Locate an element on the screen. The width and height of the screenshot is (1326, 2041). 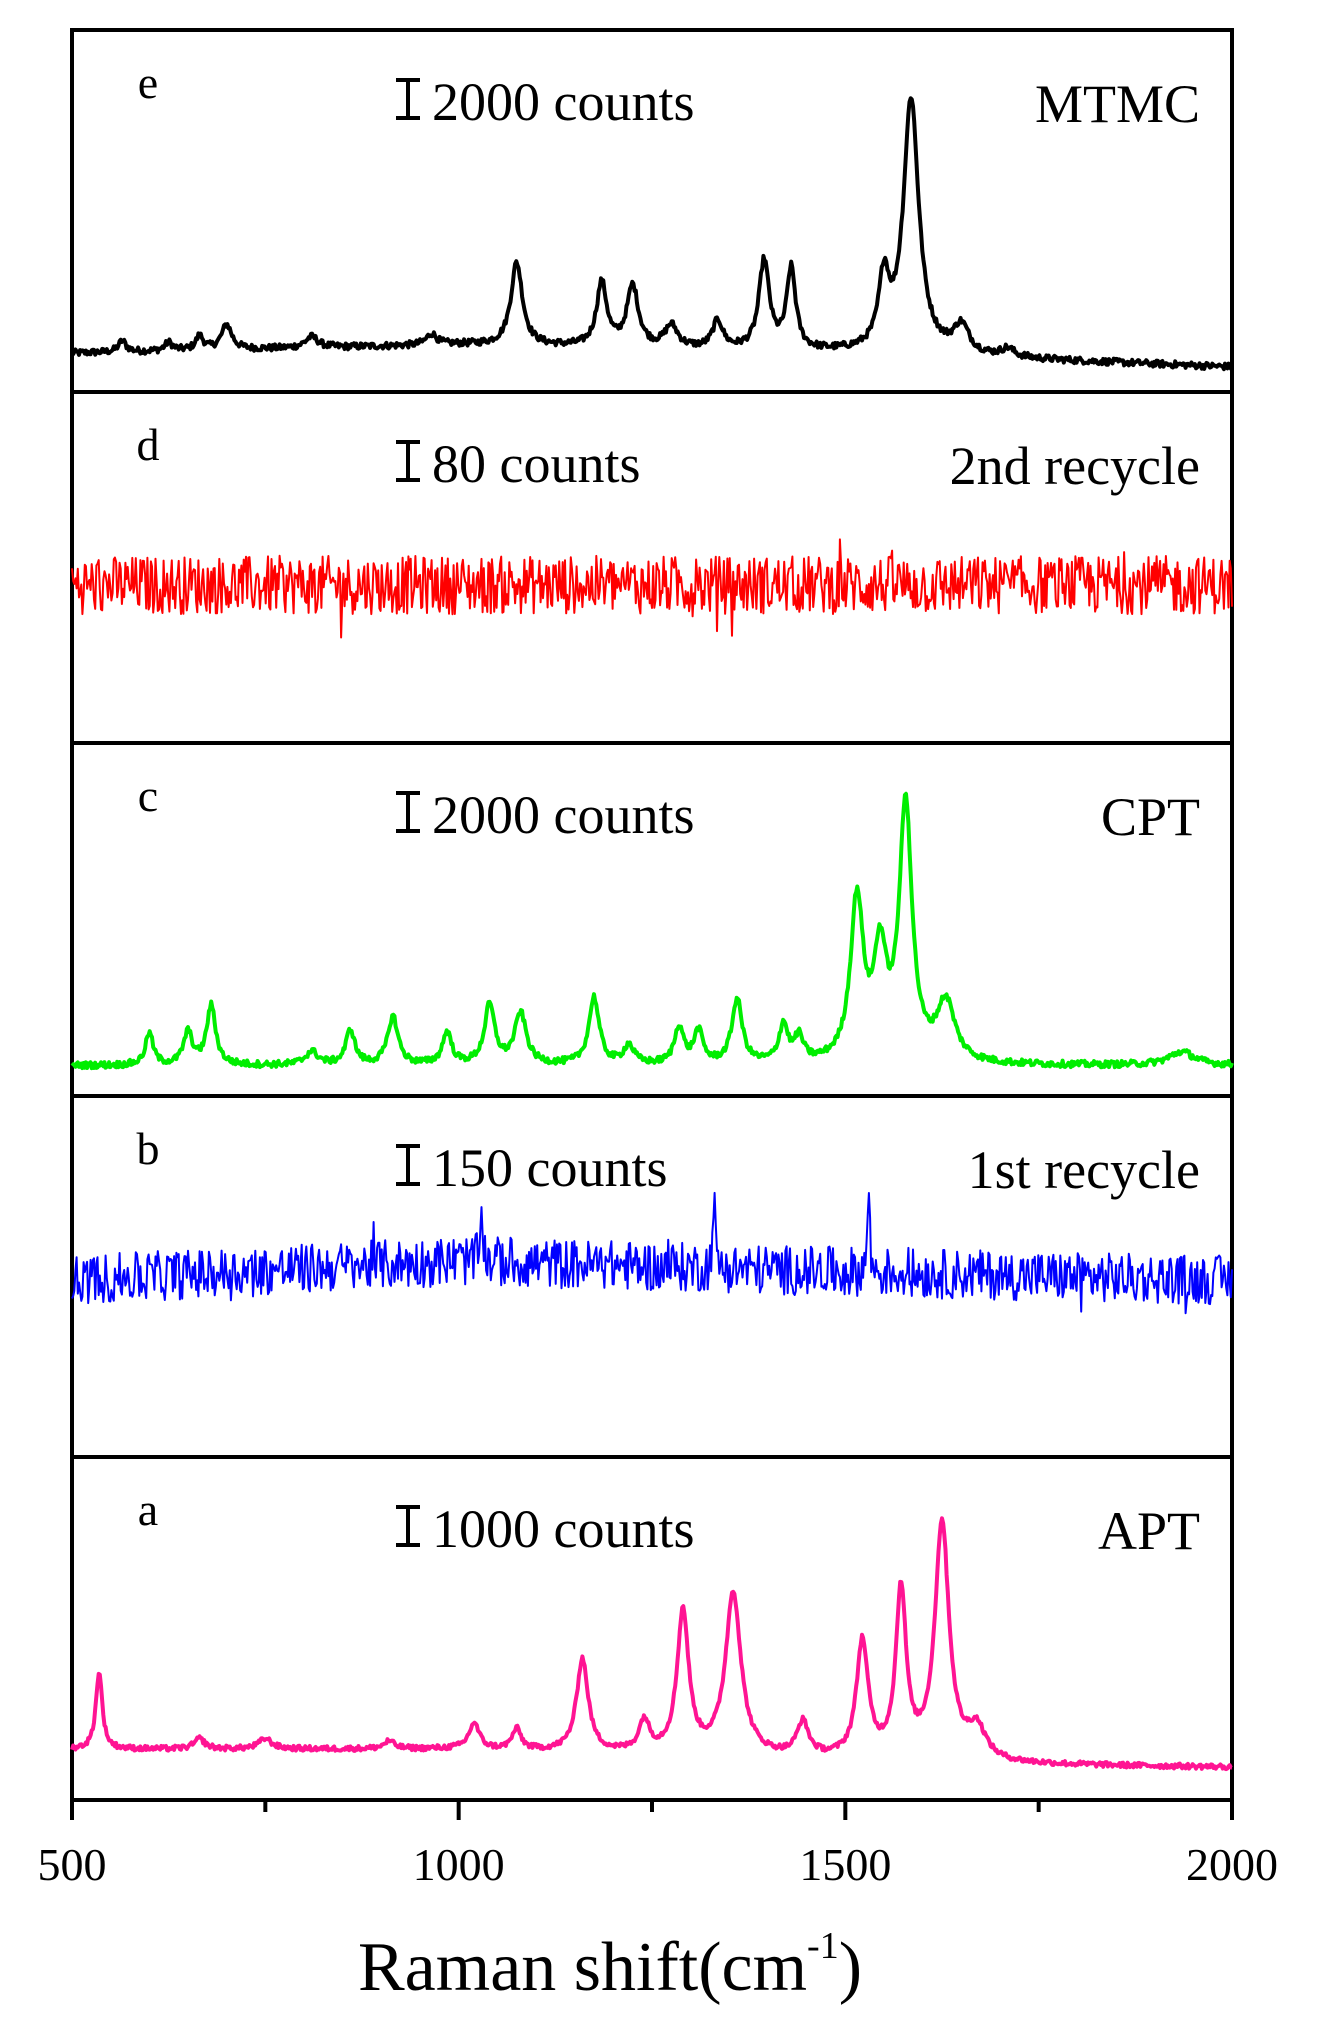
series-line-d is located at coordinates (652, 588).